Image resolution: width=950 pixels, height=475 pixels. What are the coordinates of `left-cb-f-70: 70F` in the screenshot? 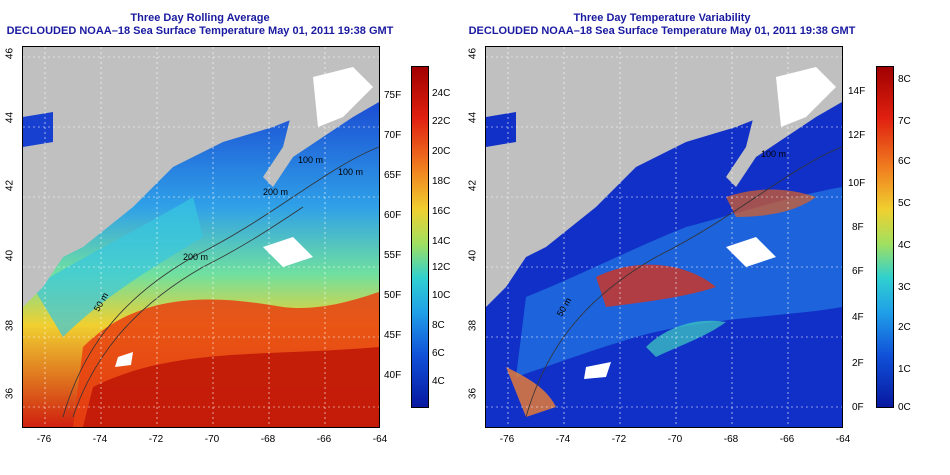 It's located at (393, 135).